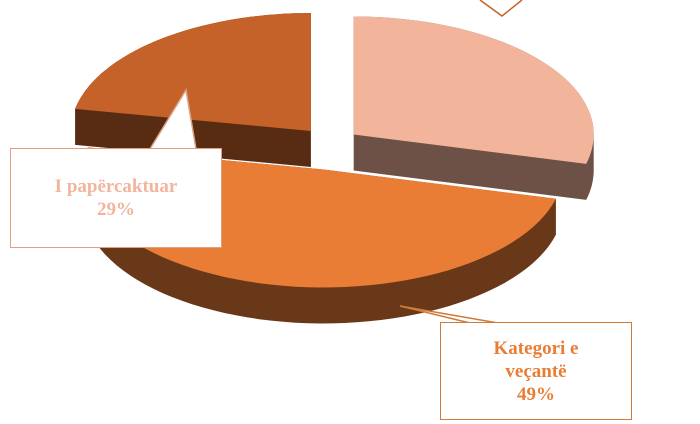 Image resolution: width=700 pixels, height=424 pixels. What do you see at coordinates (536, 394) in the screenshot?
I see `slice-value-label: 49%` at bounding box center [536, 394].